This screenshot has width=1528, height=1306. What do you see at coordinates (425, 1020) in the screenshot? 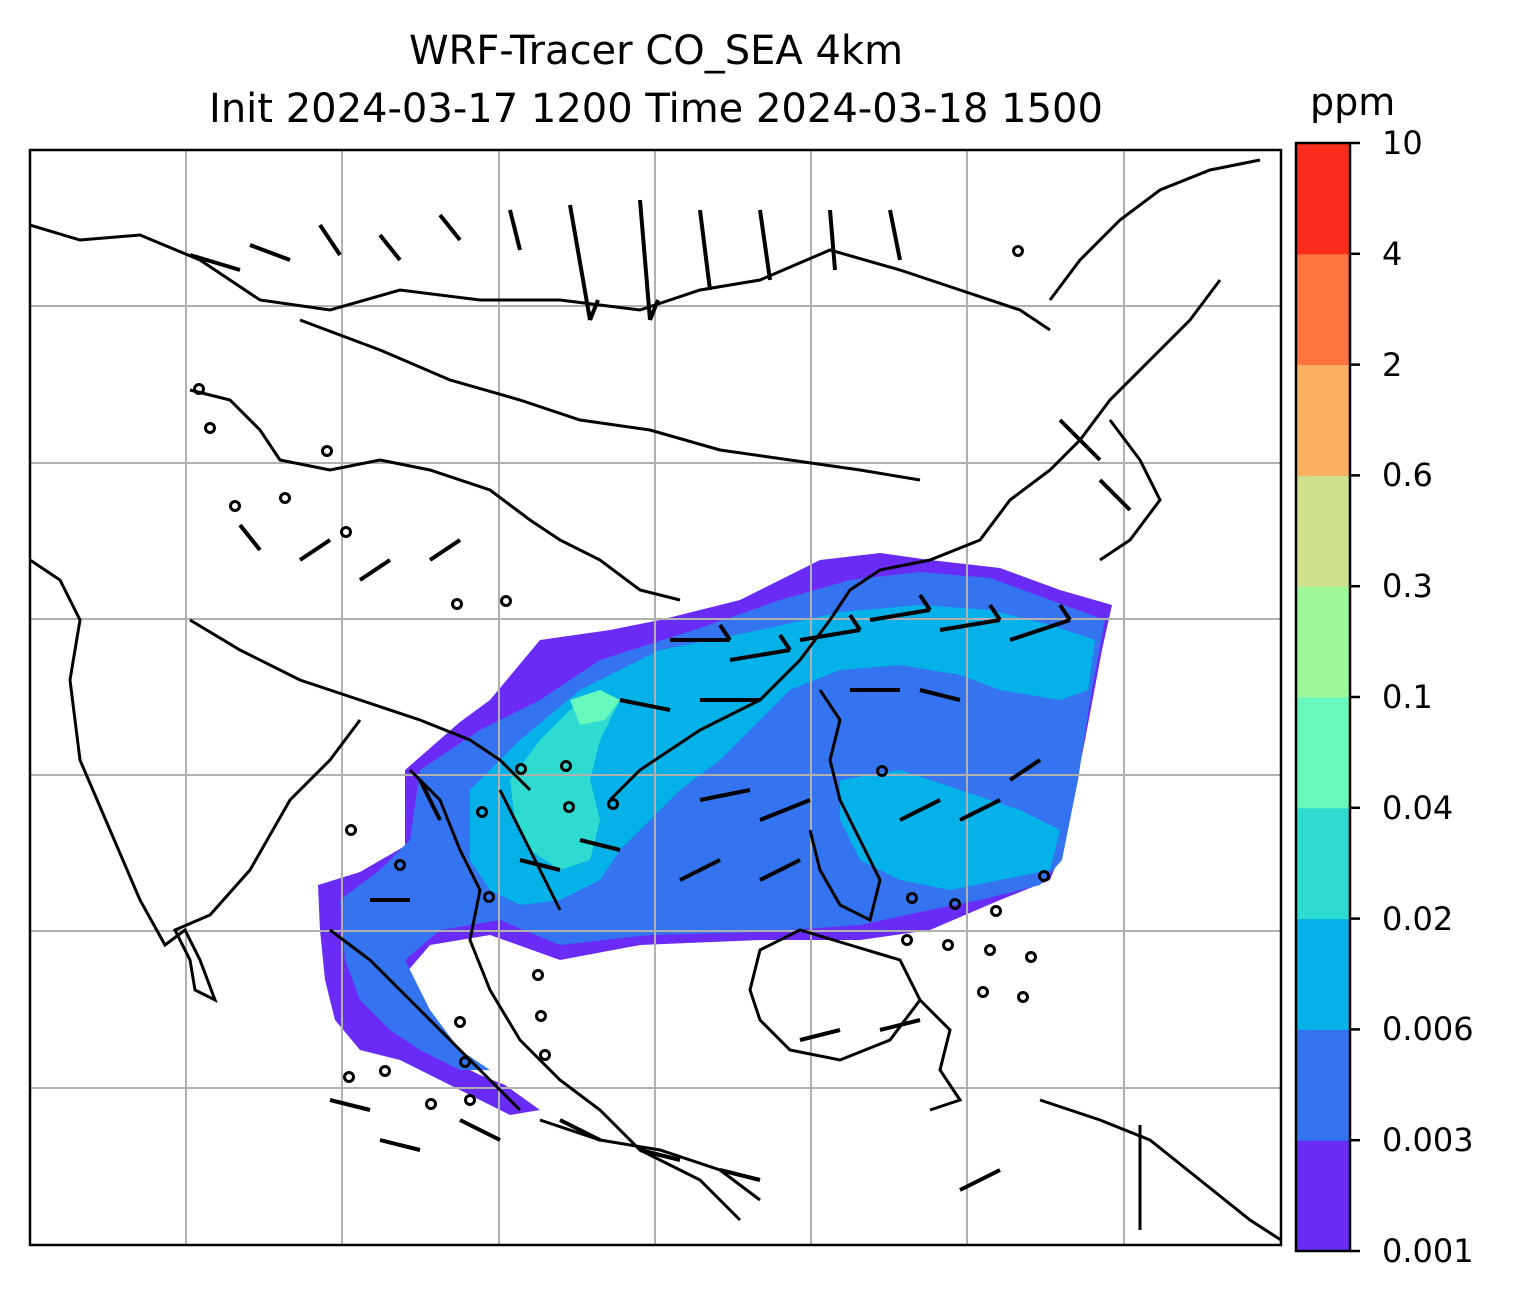
I see `sumatra-outline` at bounding box center [425, 1020].